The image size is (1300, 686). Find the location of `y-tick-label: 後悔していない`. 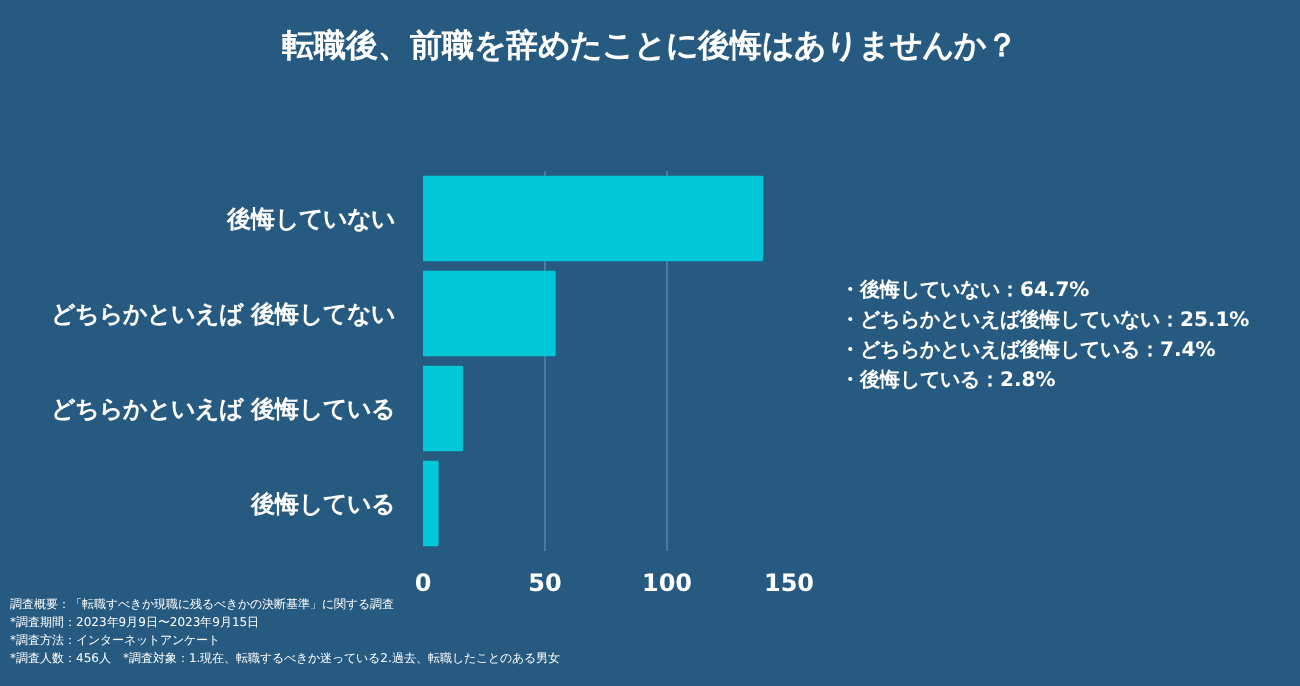

y-tick-label: 後悔していない is located at coordinates (310, 218).